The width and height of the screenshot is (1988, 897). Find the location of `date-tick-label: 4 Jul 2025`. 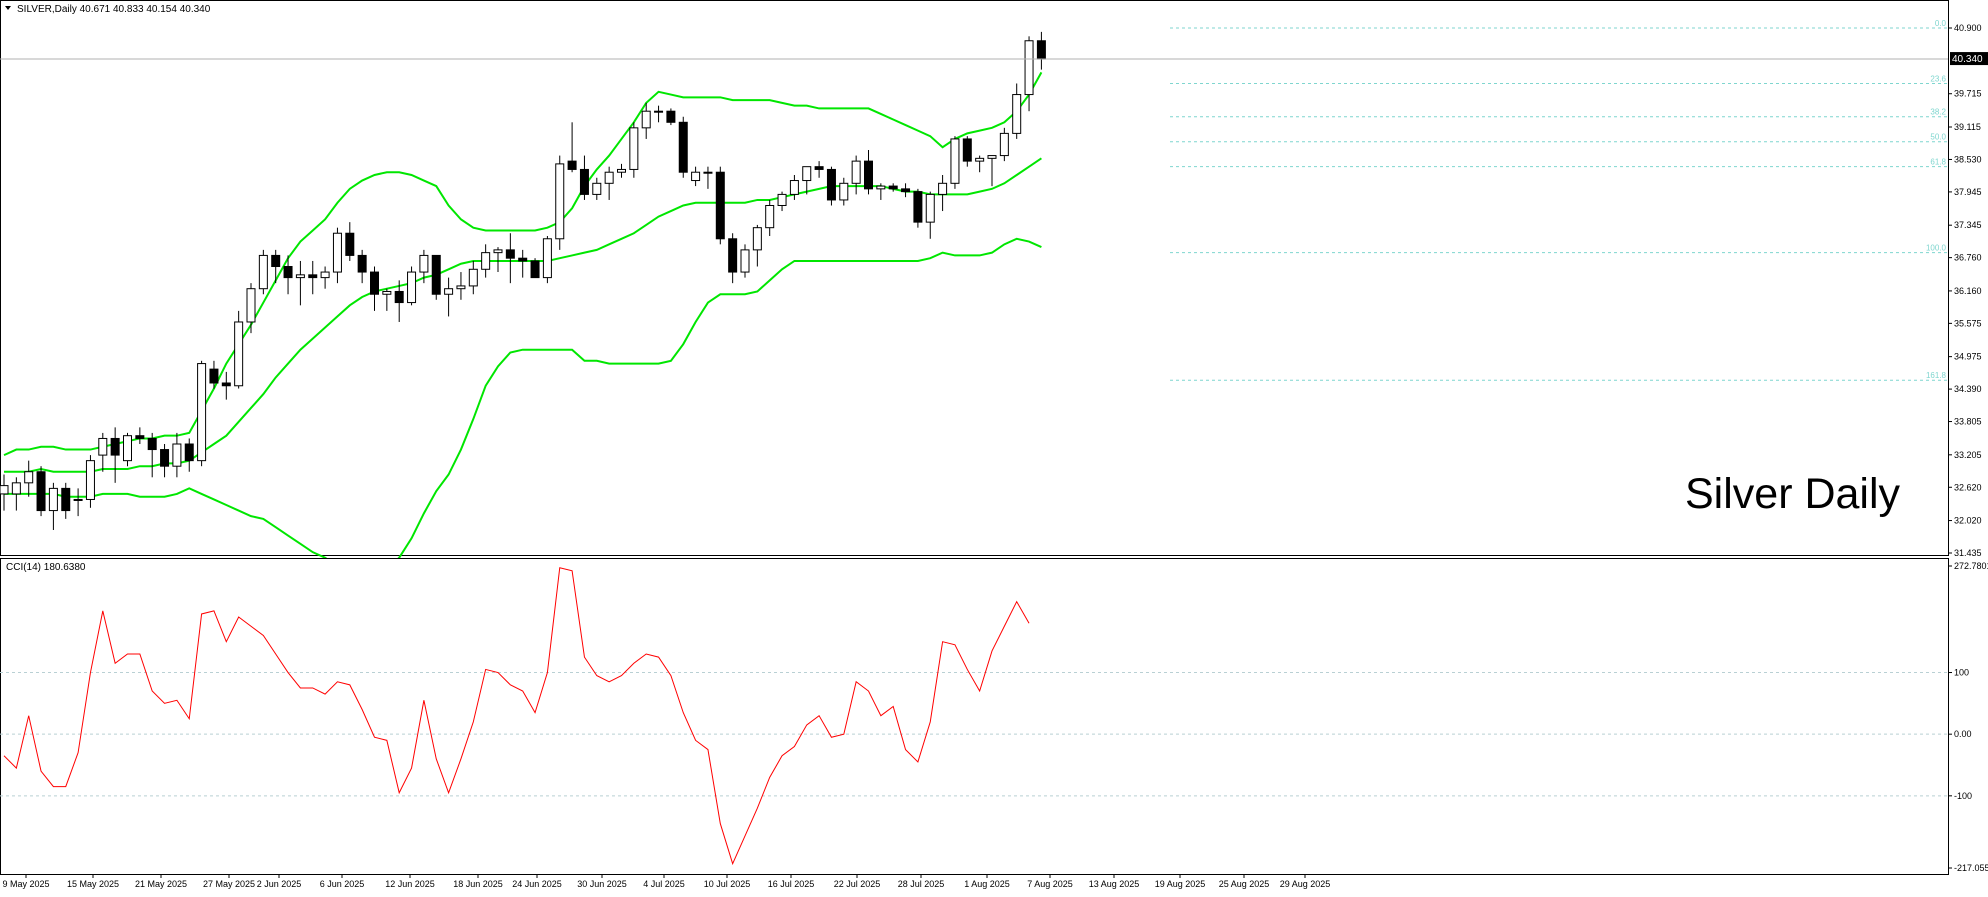

date-tick-label: 4 Jul 2025 is located at coordinates (664, 884).